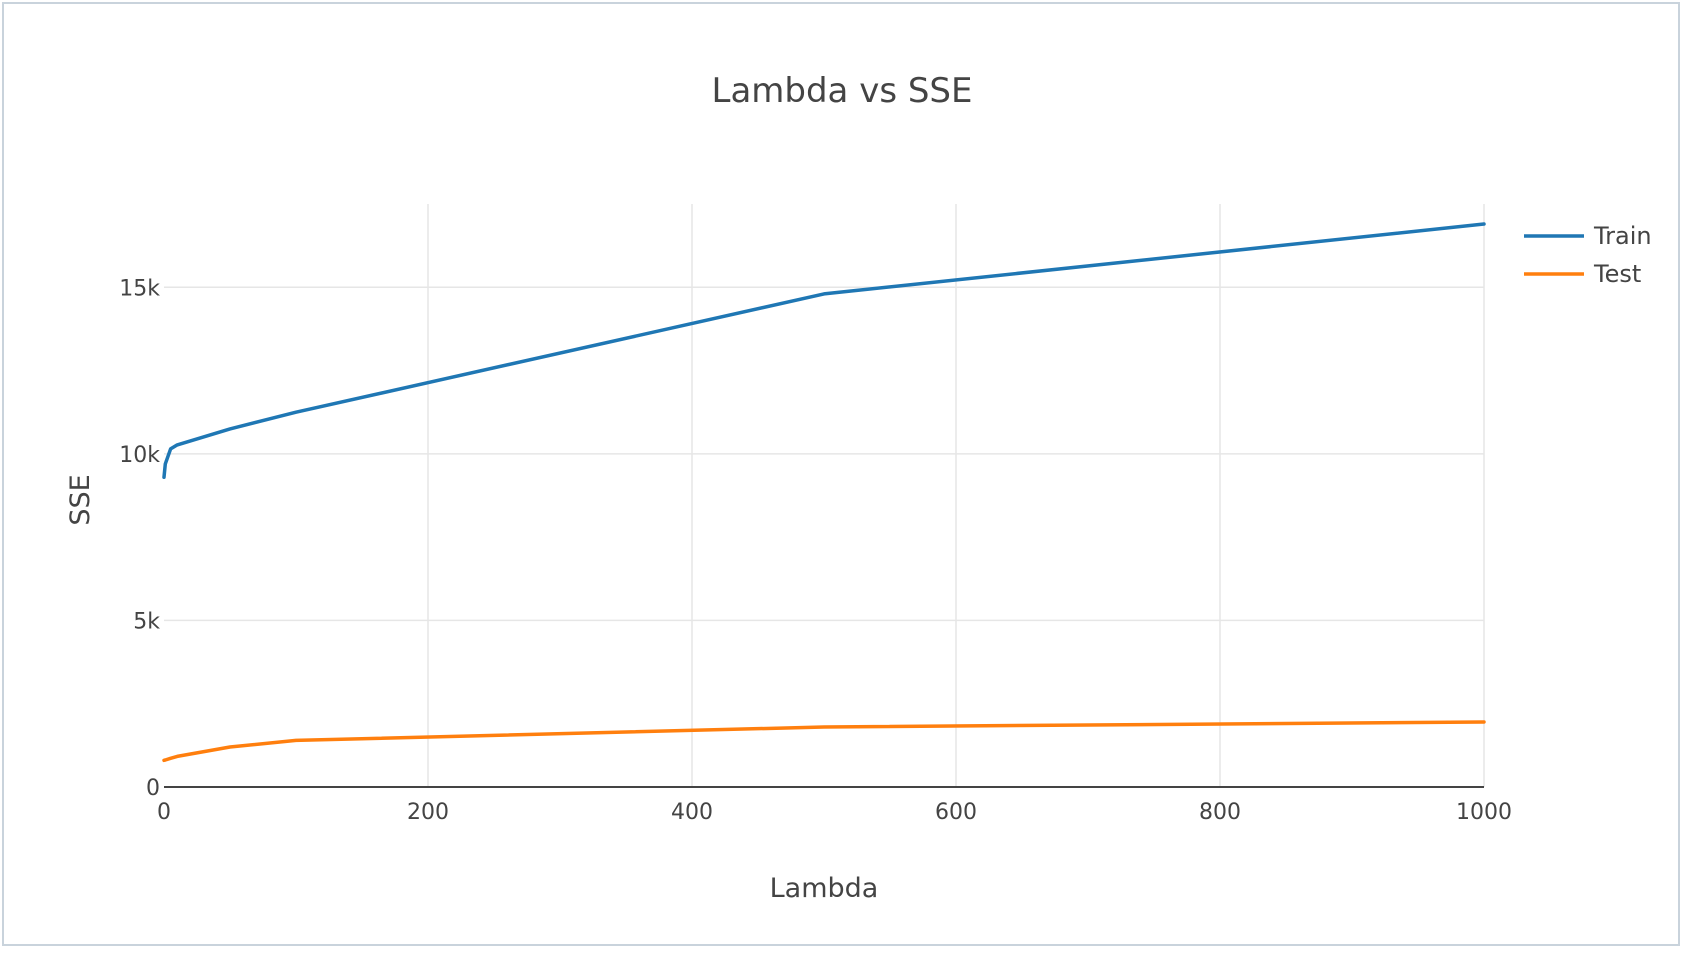  I want to click on x-tick-label: 600, so click(956, 812).